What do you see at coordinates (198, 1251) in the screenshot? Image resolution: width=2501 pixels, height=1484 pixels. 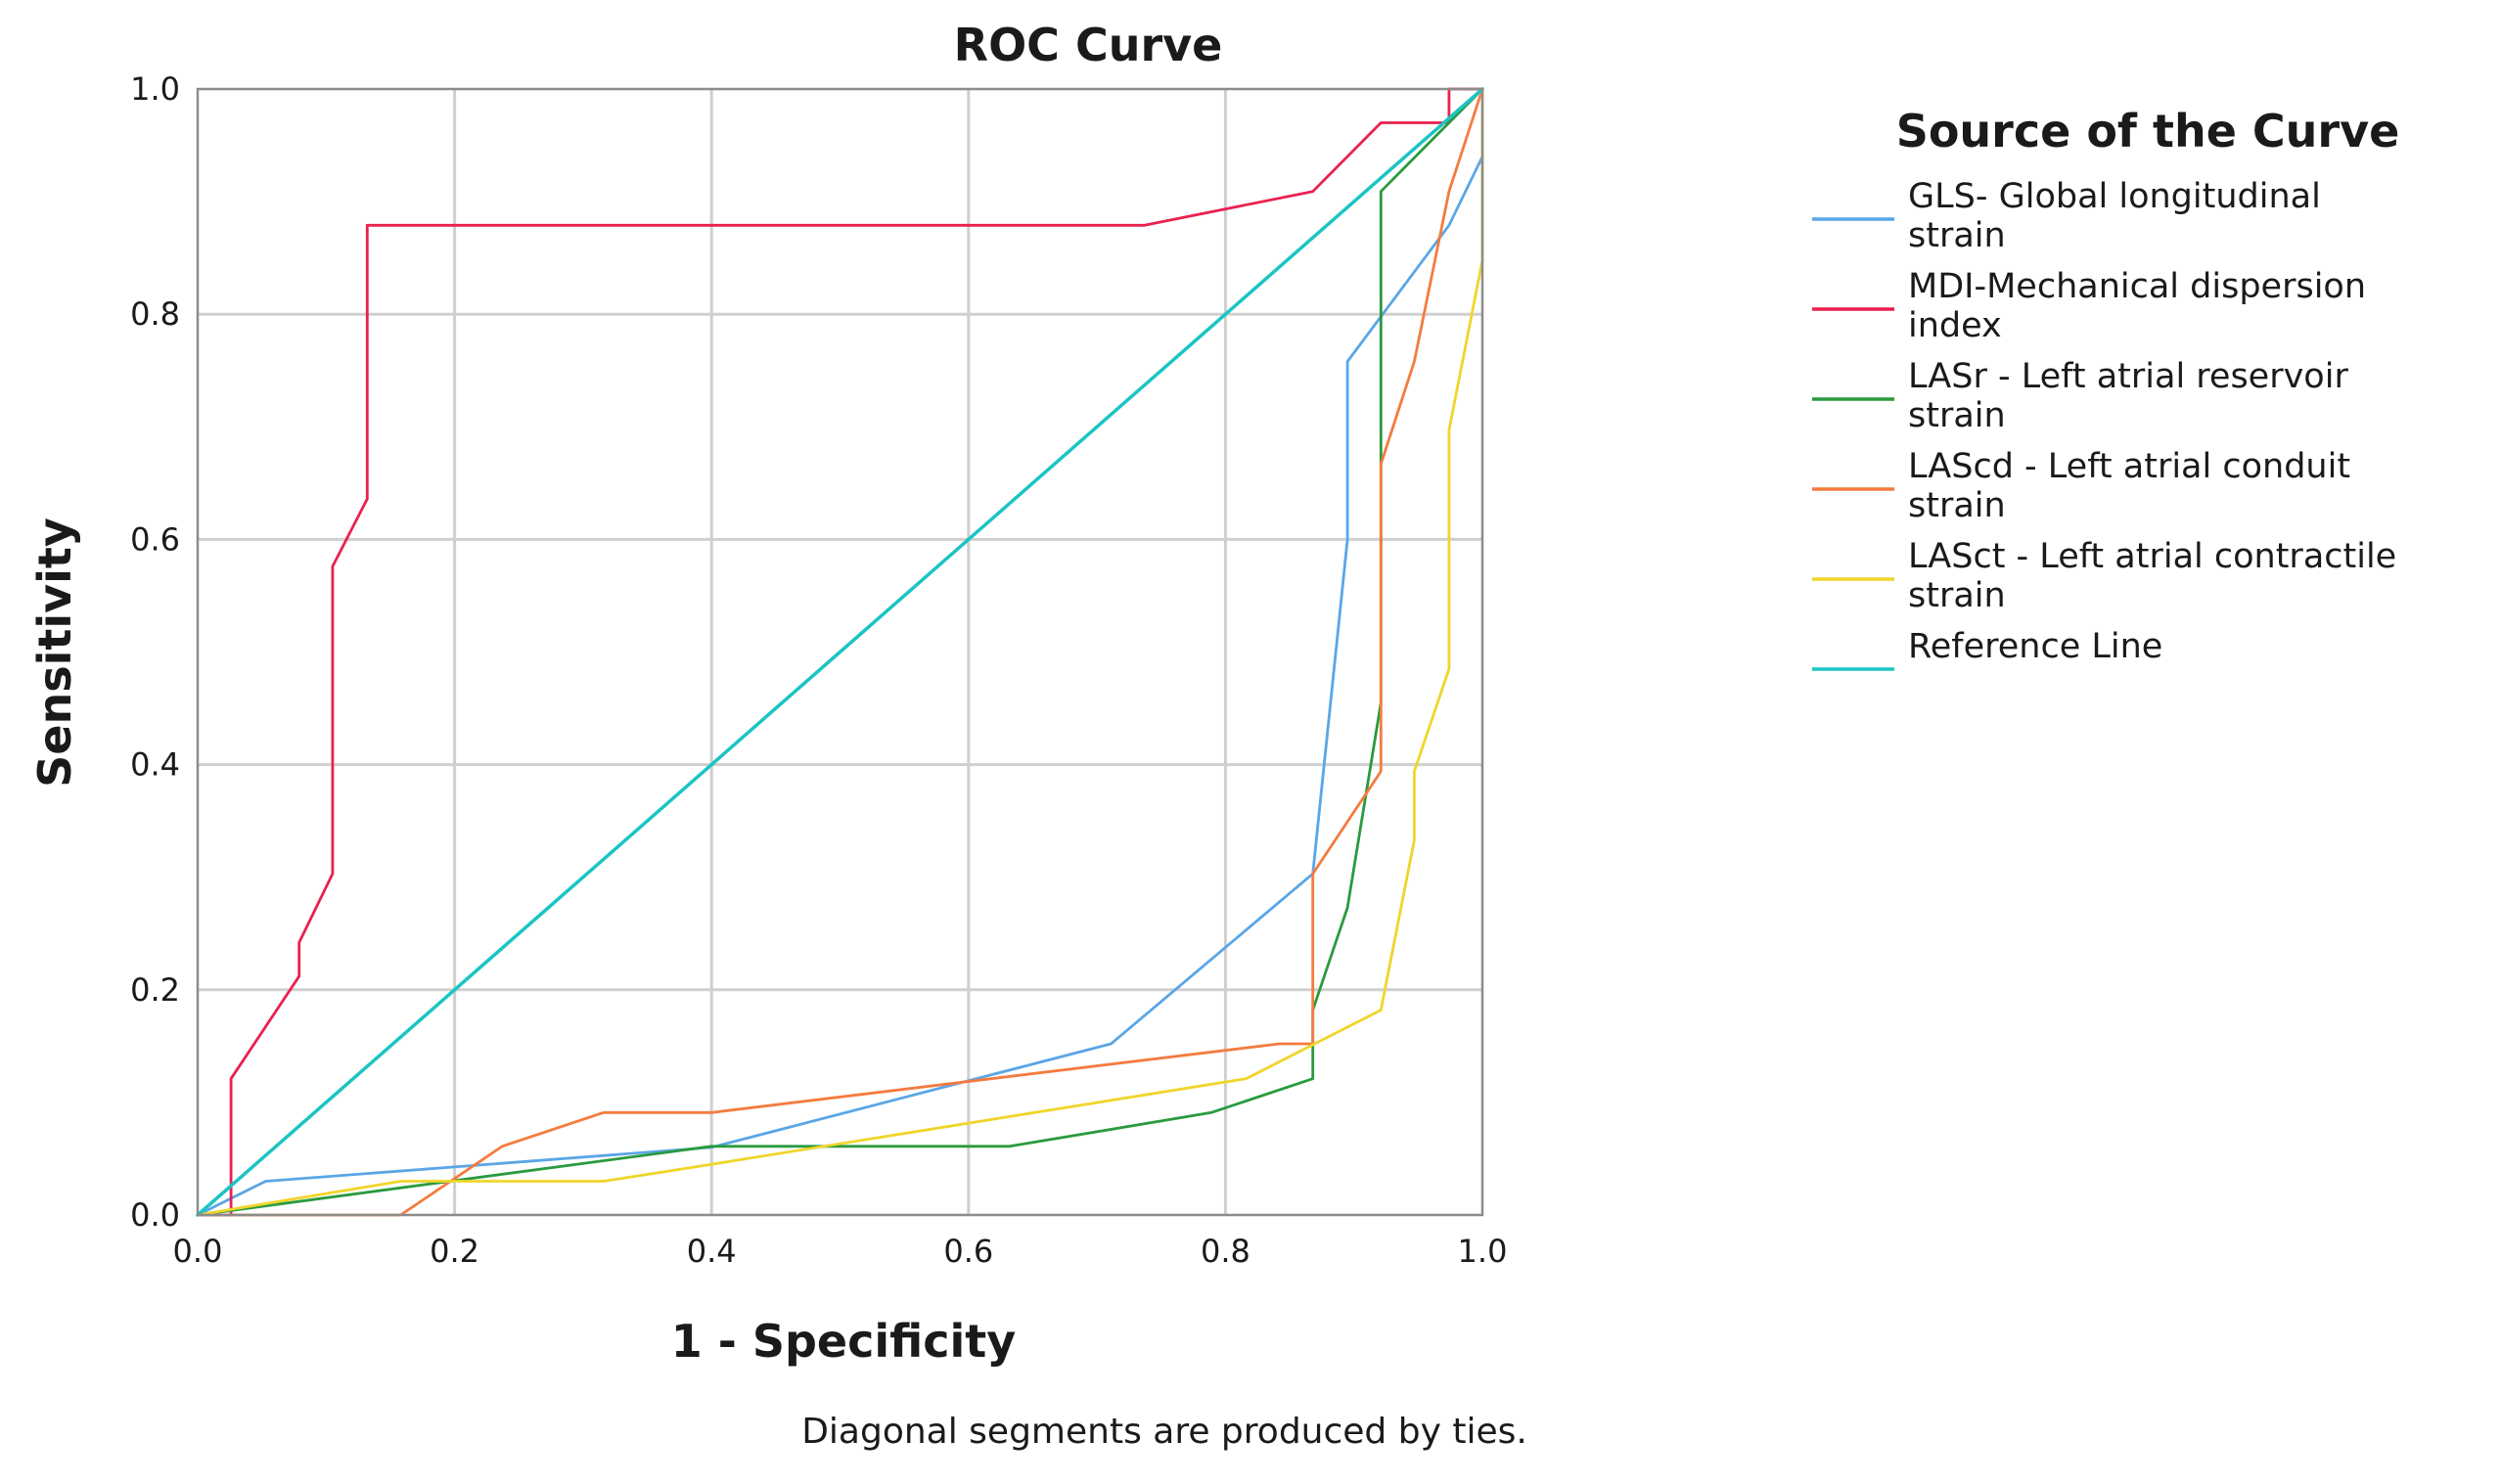 I see `x-tick-label-0: 0.0` at bounding box center [198, 1251].